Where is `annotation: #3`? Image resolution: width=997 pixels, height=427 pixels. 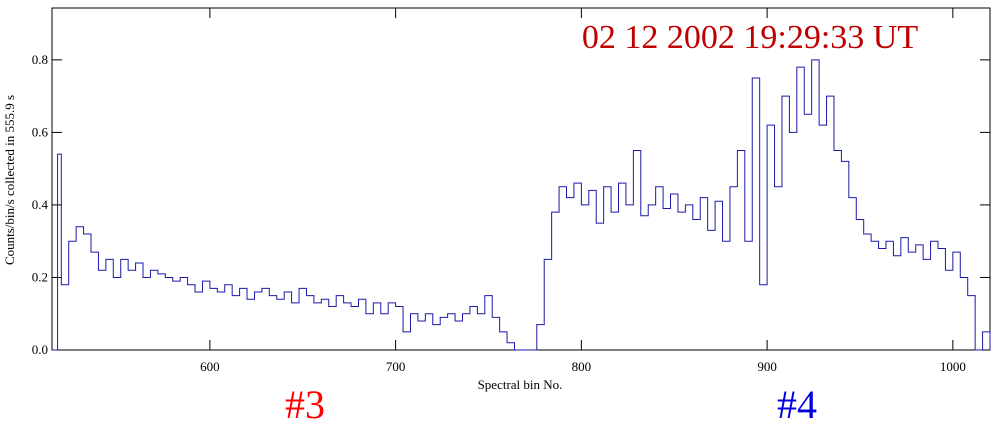 annotation: #3 is located at coordinates (305, 404).